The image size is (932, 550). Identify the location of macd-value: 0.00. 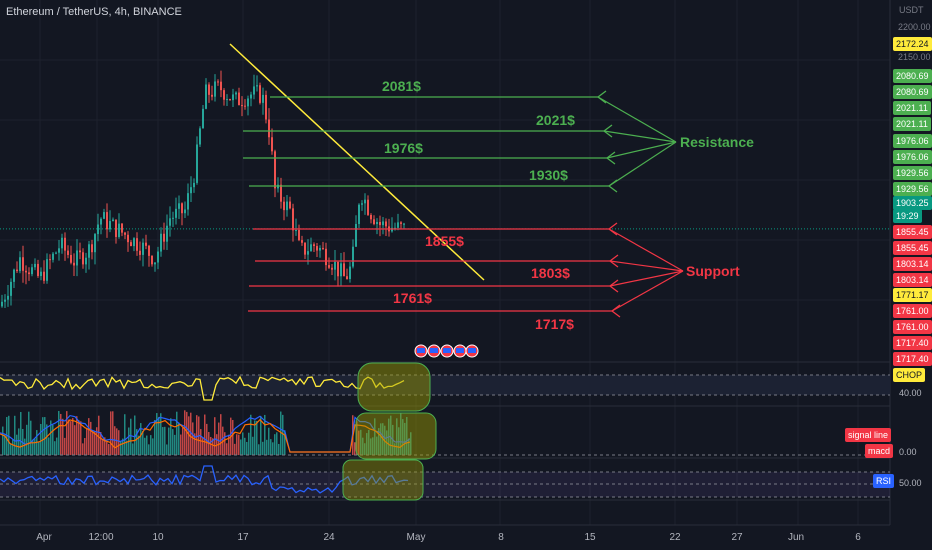
(908, 452).